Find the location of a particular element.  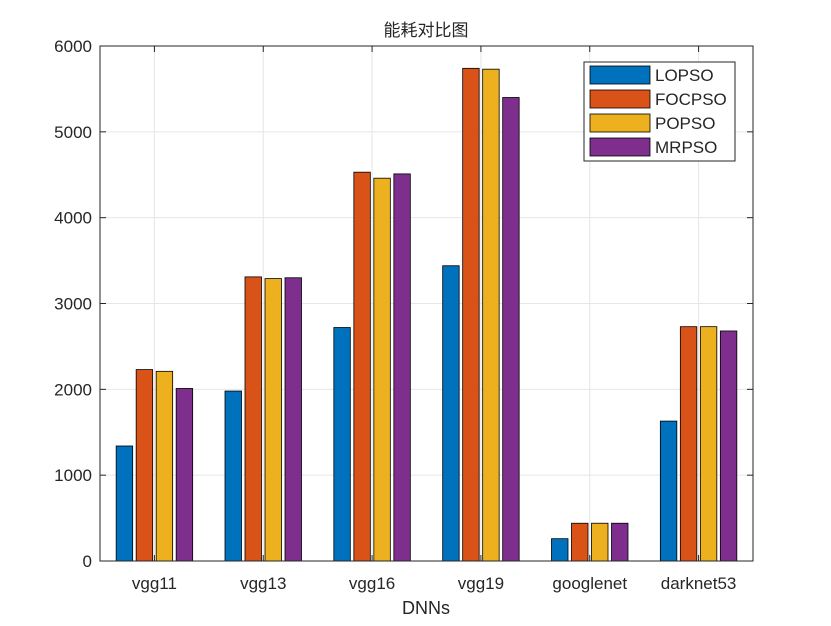

bar-popso-darknet53 is located at coordinates (708, 444).